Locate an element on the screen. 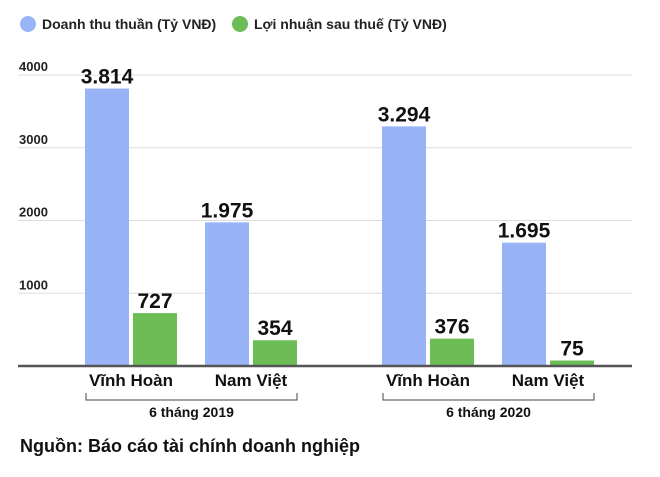 The height and width of the screenshot is (477, 660). bar-g0-c0-s0 is located at coordinates (107, 227).